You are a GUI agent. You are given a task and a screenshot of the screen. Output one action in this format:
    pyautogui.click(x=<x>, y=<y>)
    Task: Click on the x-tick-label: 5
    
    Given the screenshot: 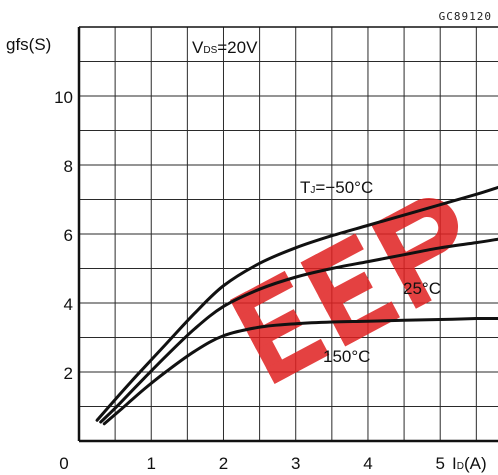 What is the action you would take?
    pyautogui.click(x=439, y=463)
    